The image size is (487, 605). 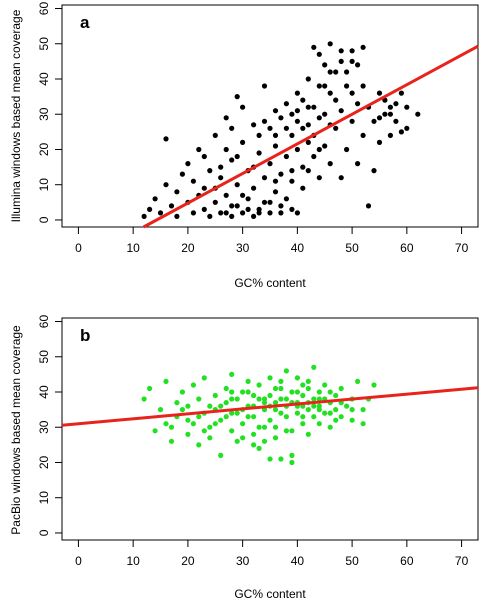 I want to click on panel-a-label: a, so click(x=85, y=22).